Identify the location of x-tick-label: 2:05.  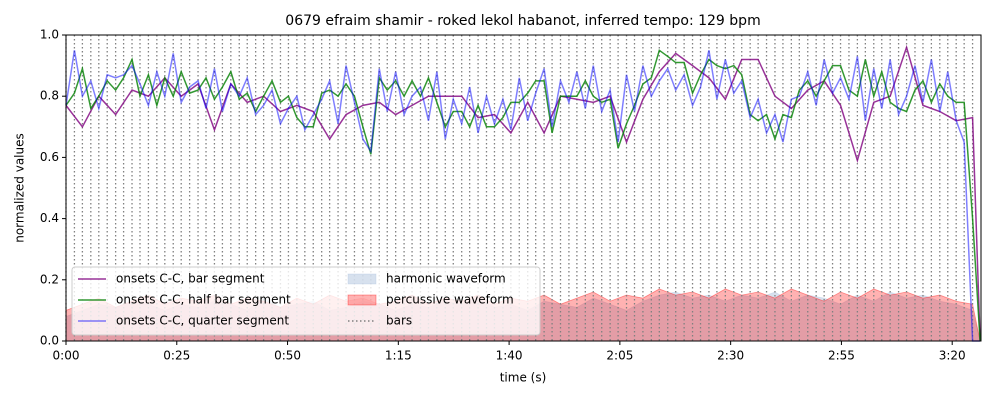
(619, 356).